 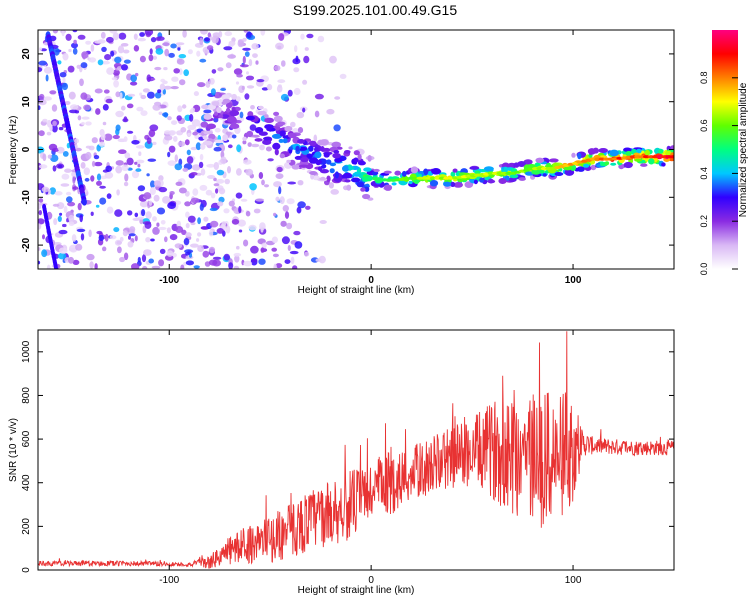 What do you see at coordinates (26, 351) in the screenshot?
I see `snr-ytick-label: 1000` at bounding box center [26, 351].